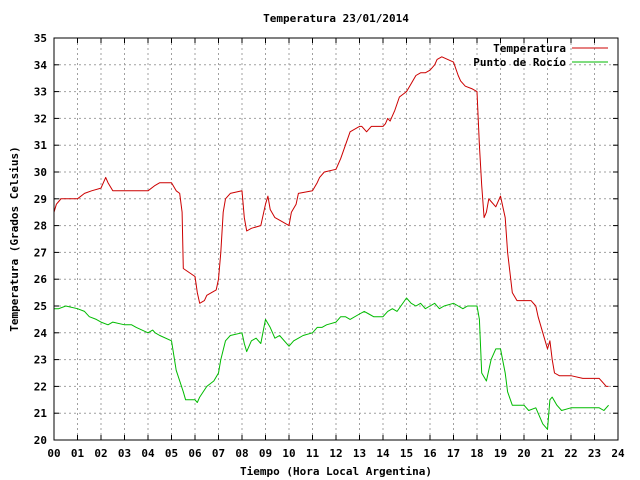  I want to click on legend-label-punto-de-rocio: Punto de Rocío, so click(519, 62).